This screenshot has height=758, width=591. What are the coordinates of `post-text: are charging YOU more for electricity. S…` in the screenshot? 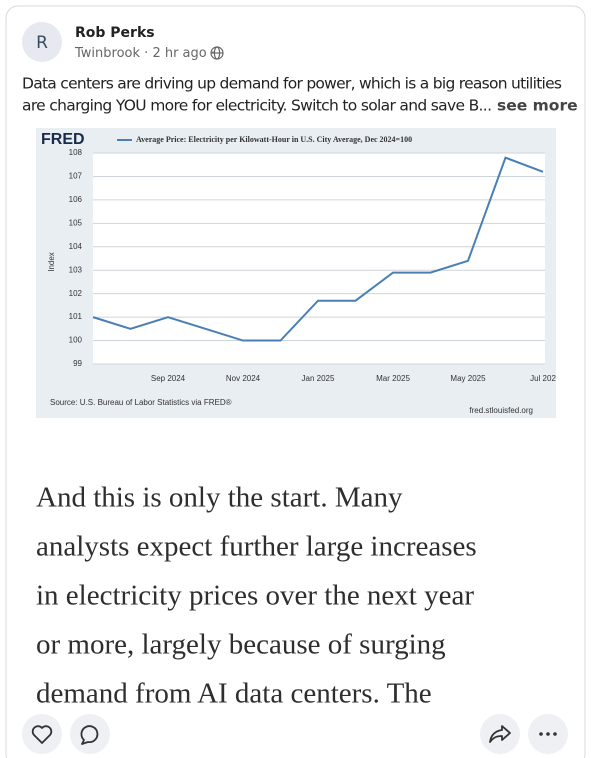 It's located at (257, 106).